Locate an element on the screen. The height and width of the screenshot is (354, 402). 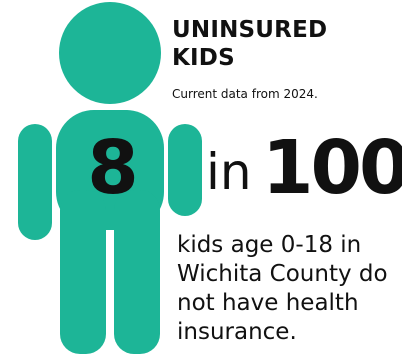
page-title: UNINSURED KIDS is located at coordinates (250, 44).